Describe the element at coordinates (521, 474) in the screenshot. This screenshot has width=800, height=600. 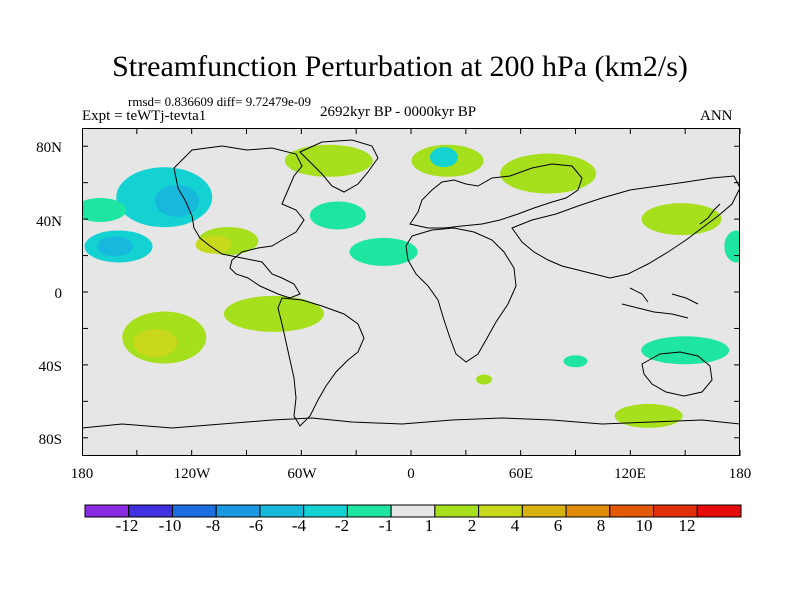
I see `lon-label-60e: 60E` at that location.